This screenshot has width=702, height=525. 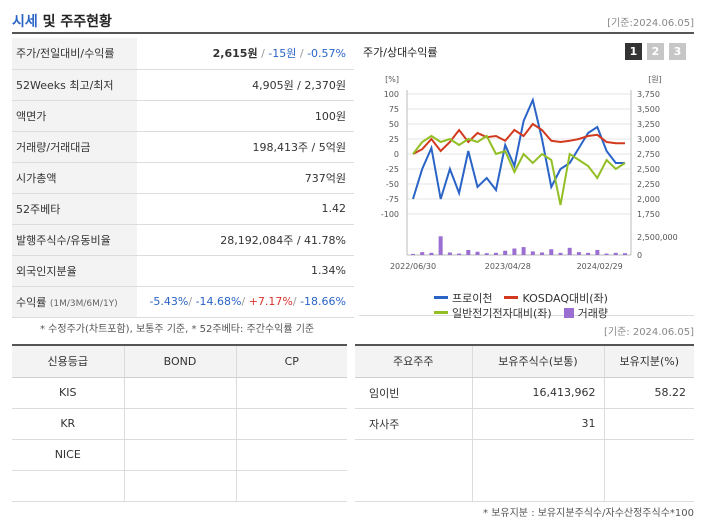 I want to click on beta-label: 52주베타, so click(x=74, y=208).